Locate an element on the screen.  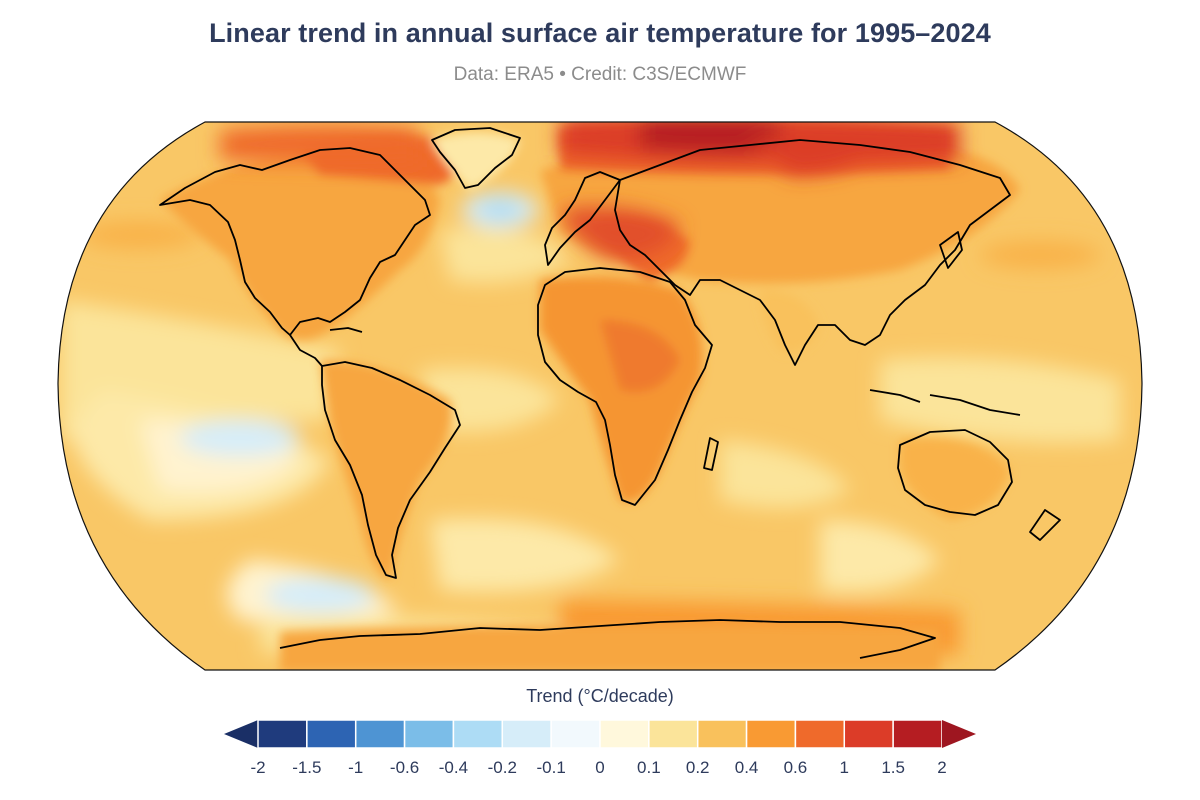
colorbar-tick-label: 0.1 is located at coordinates (649, 767).